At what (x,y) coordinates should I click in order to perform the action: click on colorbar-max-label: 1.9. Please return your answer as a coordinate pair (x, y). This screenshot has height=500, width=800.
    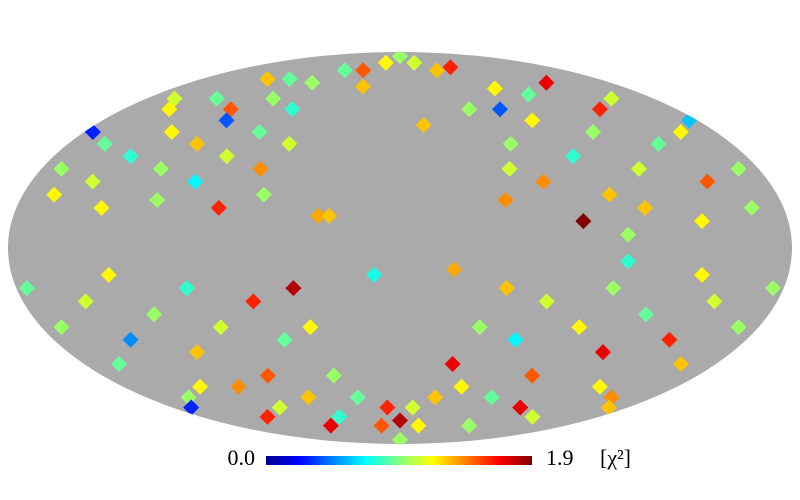
    Looking at the image, I should click on (560, 457).